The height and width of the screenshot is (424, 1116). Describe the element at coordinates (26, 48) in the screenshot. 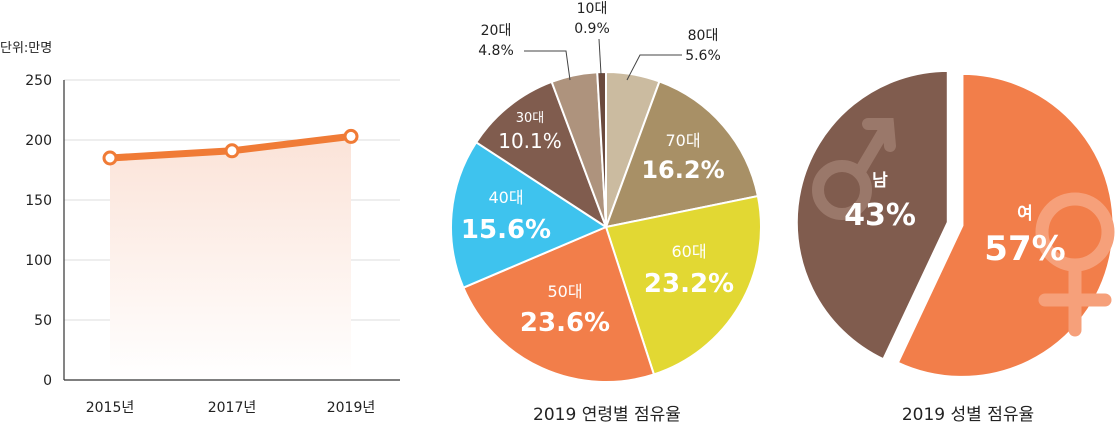

I see `unit-label: 단위:만명` at that location.